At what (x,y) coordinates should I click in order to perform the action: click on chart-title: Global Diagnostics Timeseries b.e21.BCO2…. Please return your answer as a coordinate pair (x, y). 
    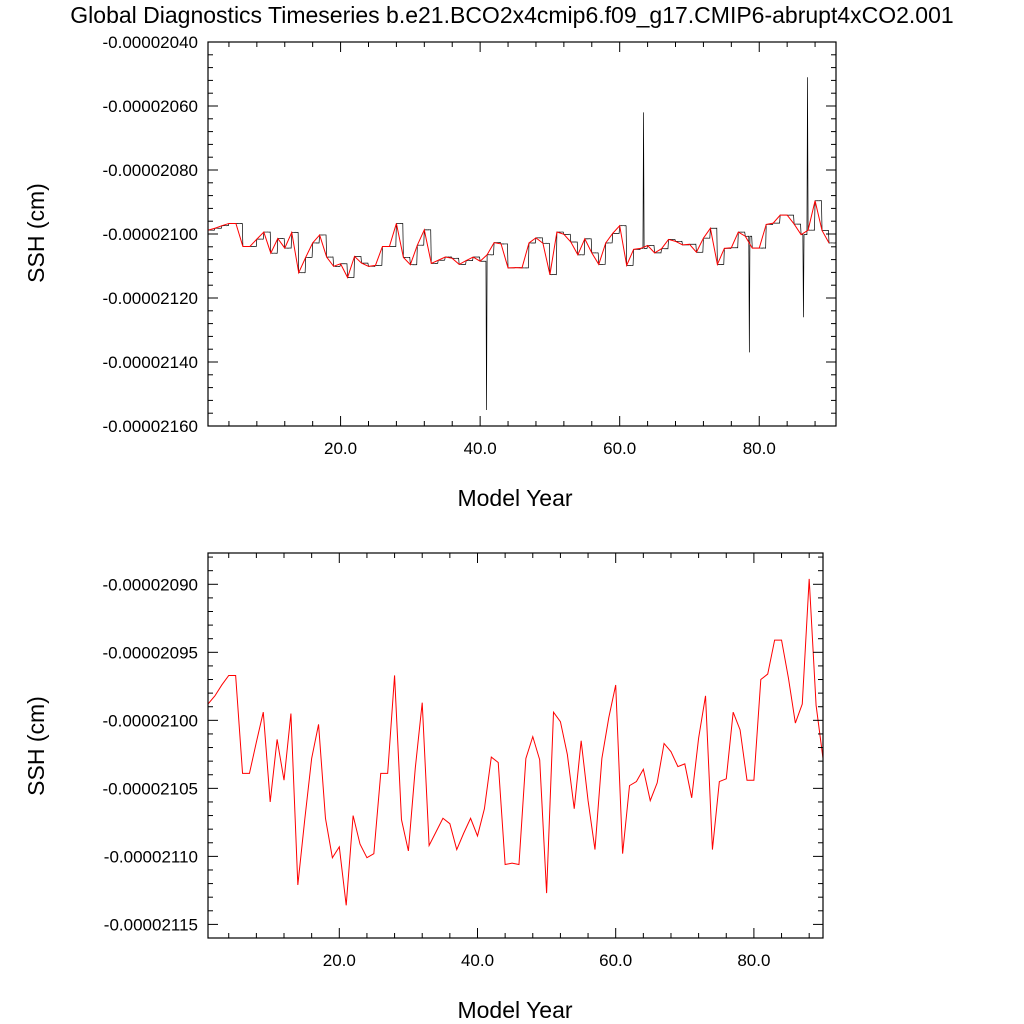
    Looking at the image, I should click on (512, 15).